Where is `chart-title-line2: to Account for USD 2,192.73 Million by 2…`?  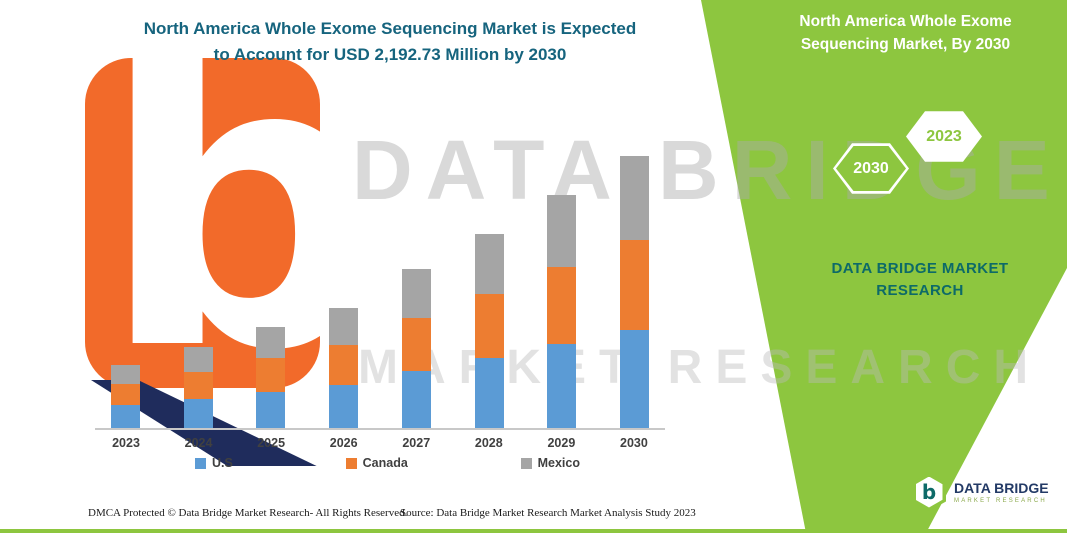 chart-title-line2: to Account for USD 2,192.73 Million by 2… is located at coordinates (390, 55).